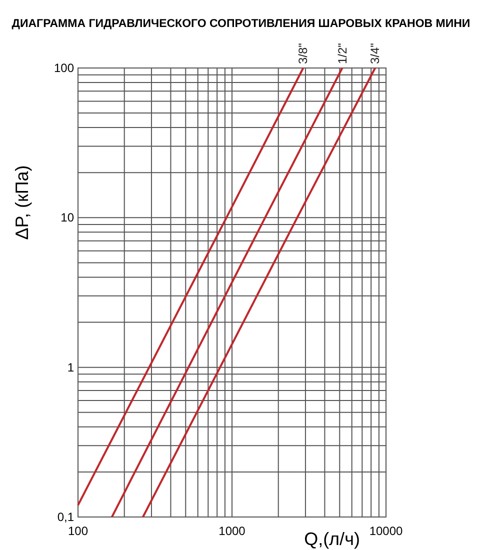 This screenshot has width=482, height=550. Describe the element at coordinates (22, 202) in the screenshot. I see `y-axis-title: ΔP, (кПа)` at that location.